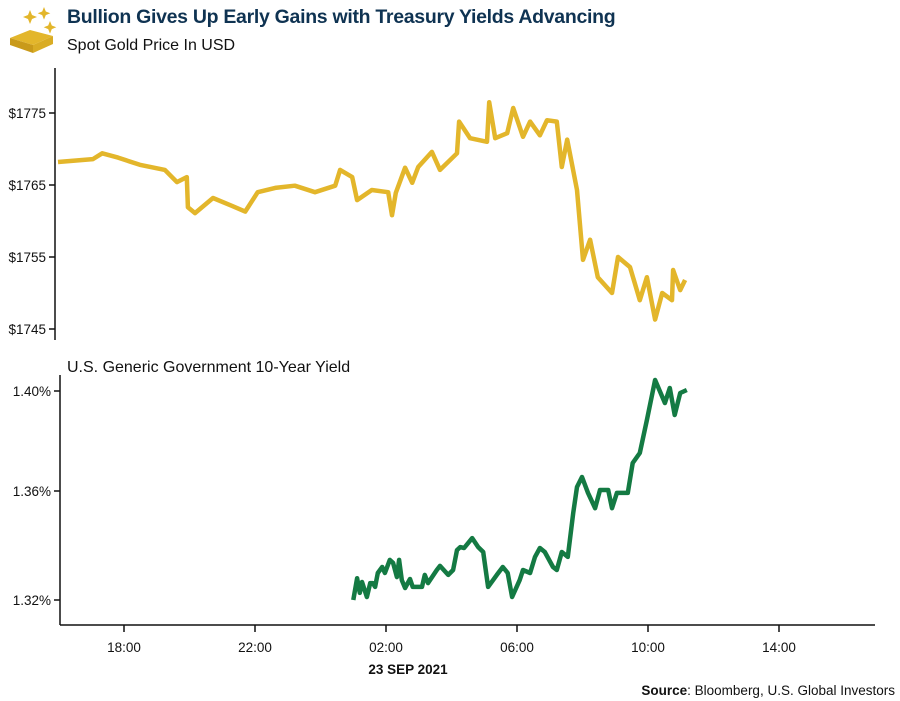 The image size is (900, 701). Describe the element at coordinates (408, 669) in the screenshot. I see `x-axis-date-label: 23 SEP 2021` at that location.